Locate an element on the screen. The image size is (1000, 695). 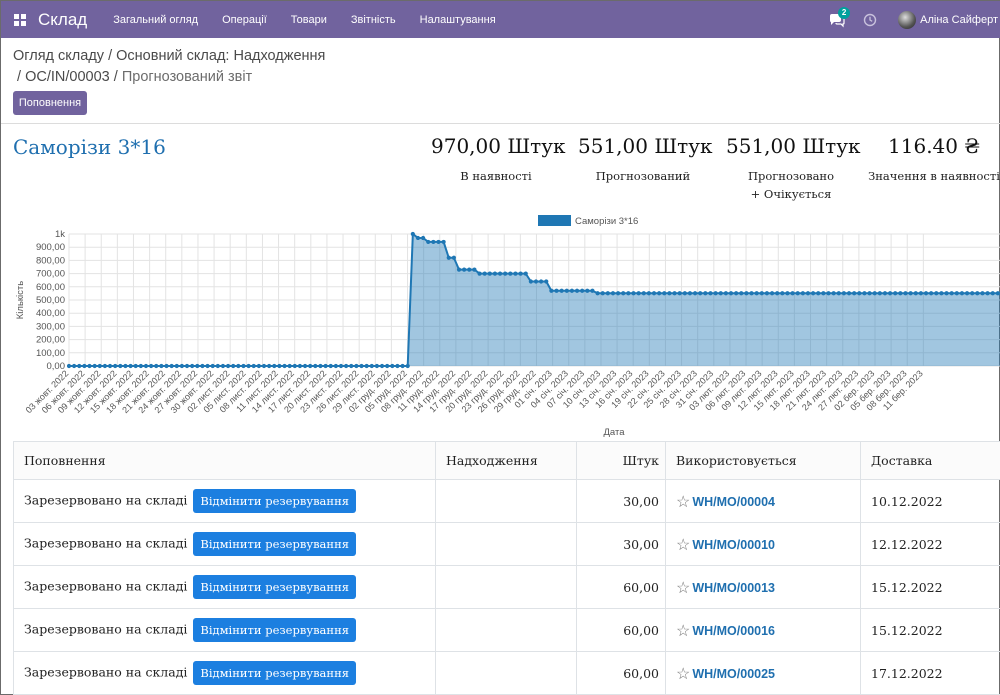
y-tick-label: 800,00 is located at coordinates (50, 260).